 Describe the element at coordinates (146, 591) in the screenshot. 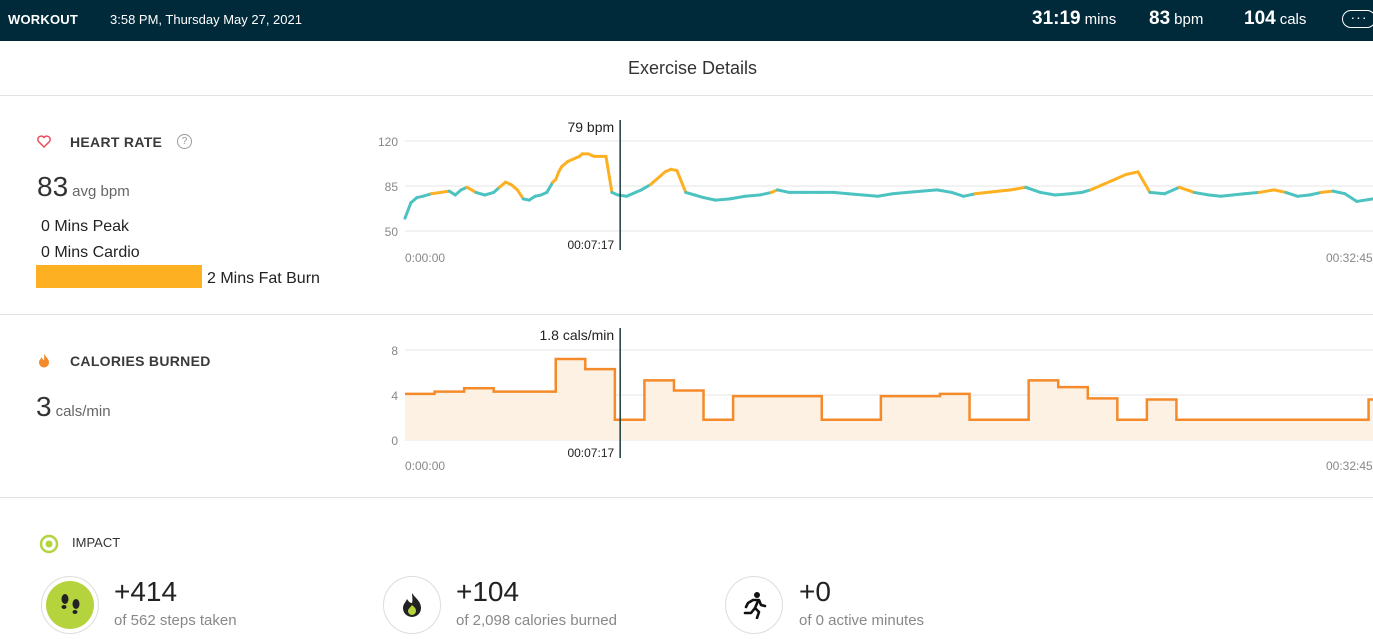

I see `steps-value: +414` at that location.